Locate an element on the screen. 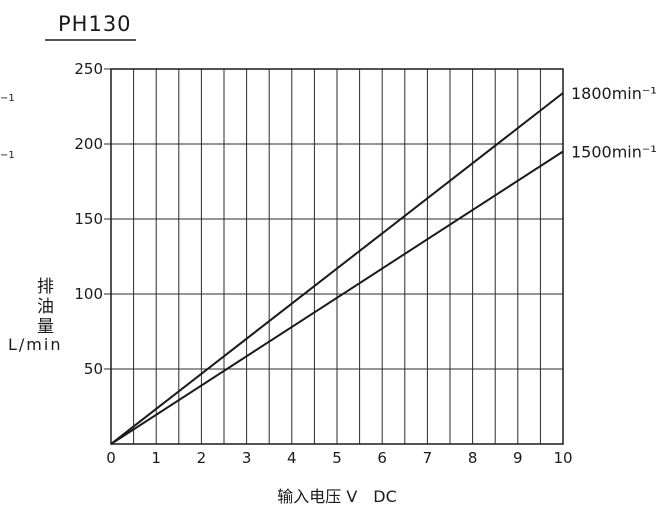 Image resolution: width=672 pixels, height=513 pixels. x-tick-label: 4 is located at coordinates (292, 458).